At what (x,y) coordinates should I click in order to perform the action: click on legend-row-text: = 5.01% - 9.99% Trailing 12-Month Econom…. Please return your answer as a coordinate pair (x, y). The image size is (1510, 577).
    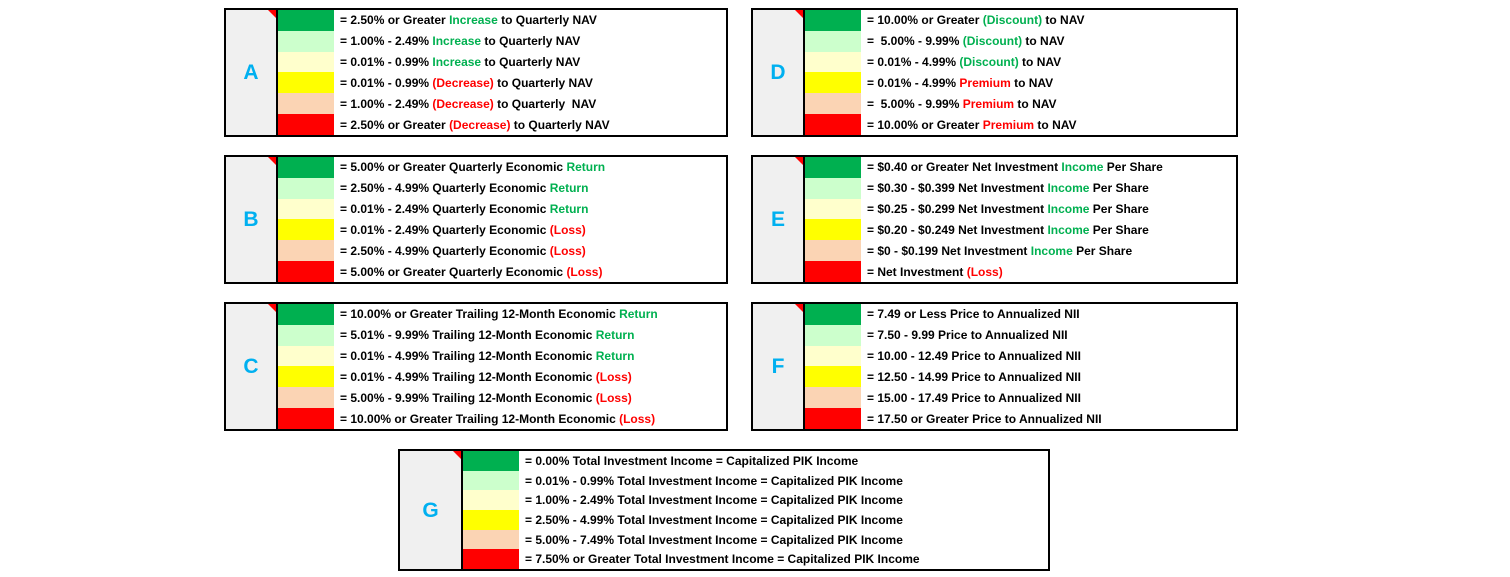
    Looking at the image, I should click on (530, 335).